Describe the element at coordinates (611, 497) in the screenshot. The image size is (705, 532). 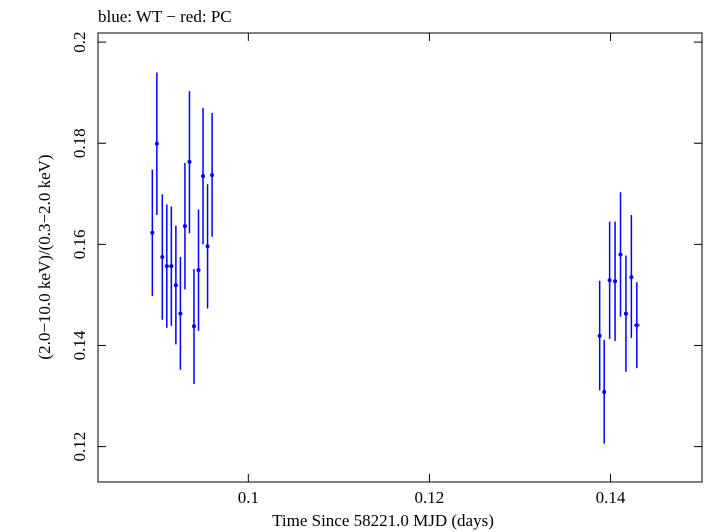
I see `x-tick-label: 0.14` at that location.